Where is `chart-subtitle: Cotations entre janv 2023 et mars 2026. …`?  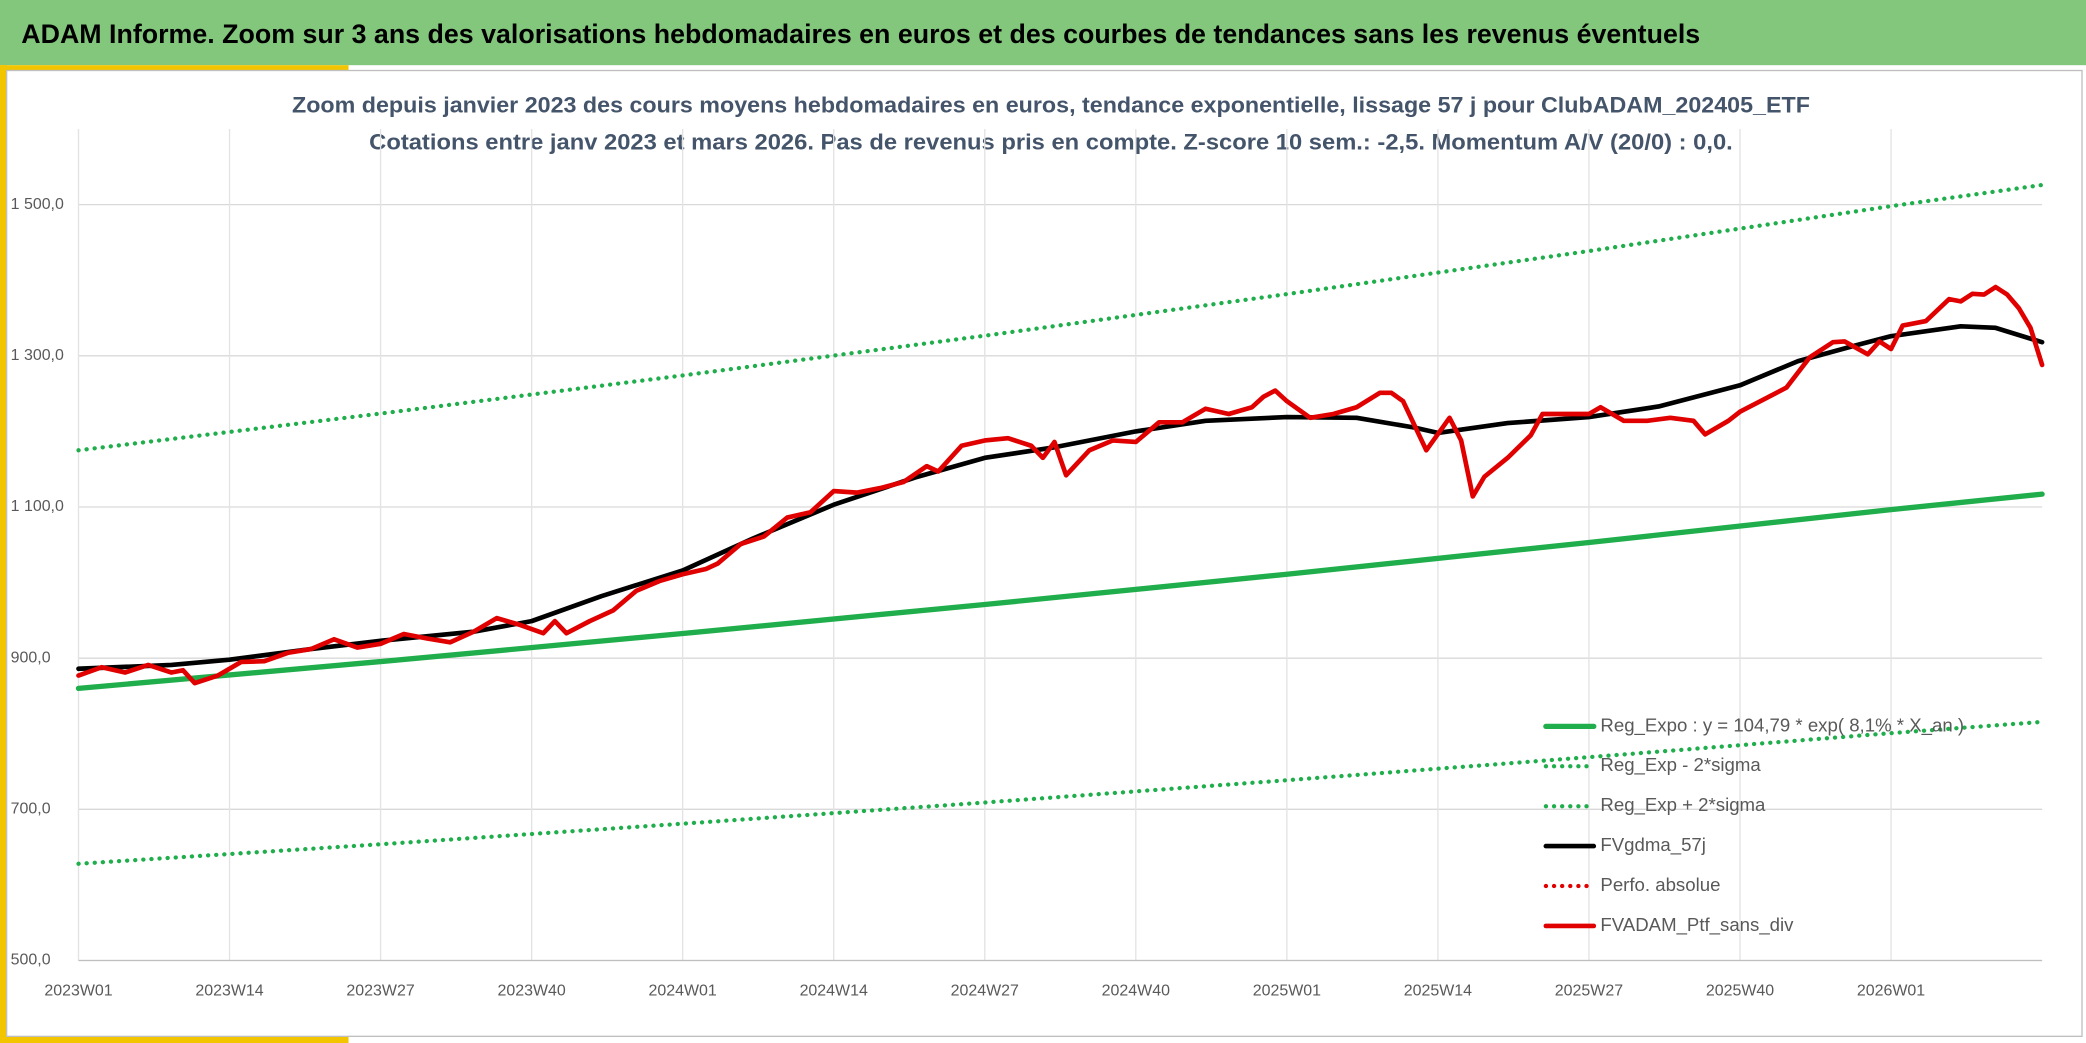 chart-subtitle: Cotations entre janv 2023 et mars 2026. … is located at coordinates (1051, 142).